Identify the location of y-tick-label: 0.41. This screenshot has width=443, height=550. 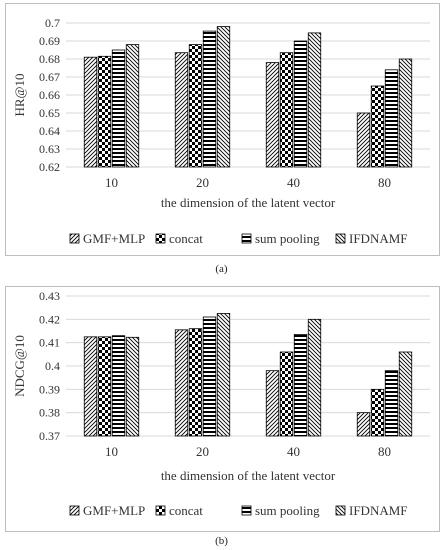
(49, 343).